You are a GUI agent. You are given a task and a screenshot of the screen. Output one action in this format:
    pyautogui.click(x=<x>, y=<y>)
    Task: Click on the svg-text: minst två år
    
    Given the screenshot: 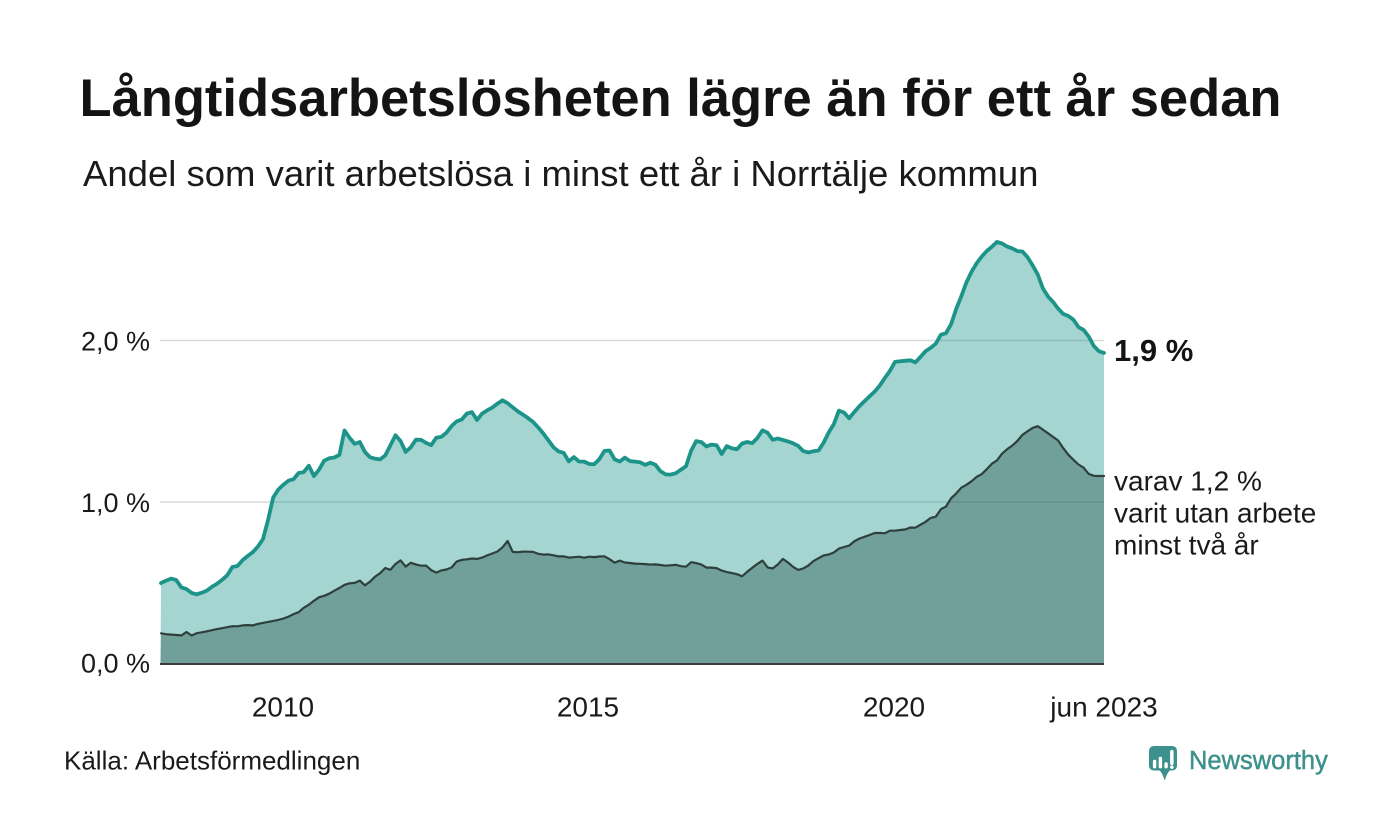 What is the action you would take?
    pyautogui.click(x=1186, y=545)
    